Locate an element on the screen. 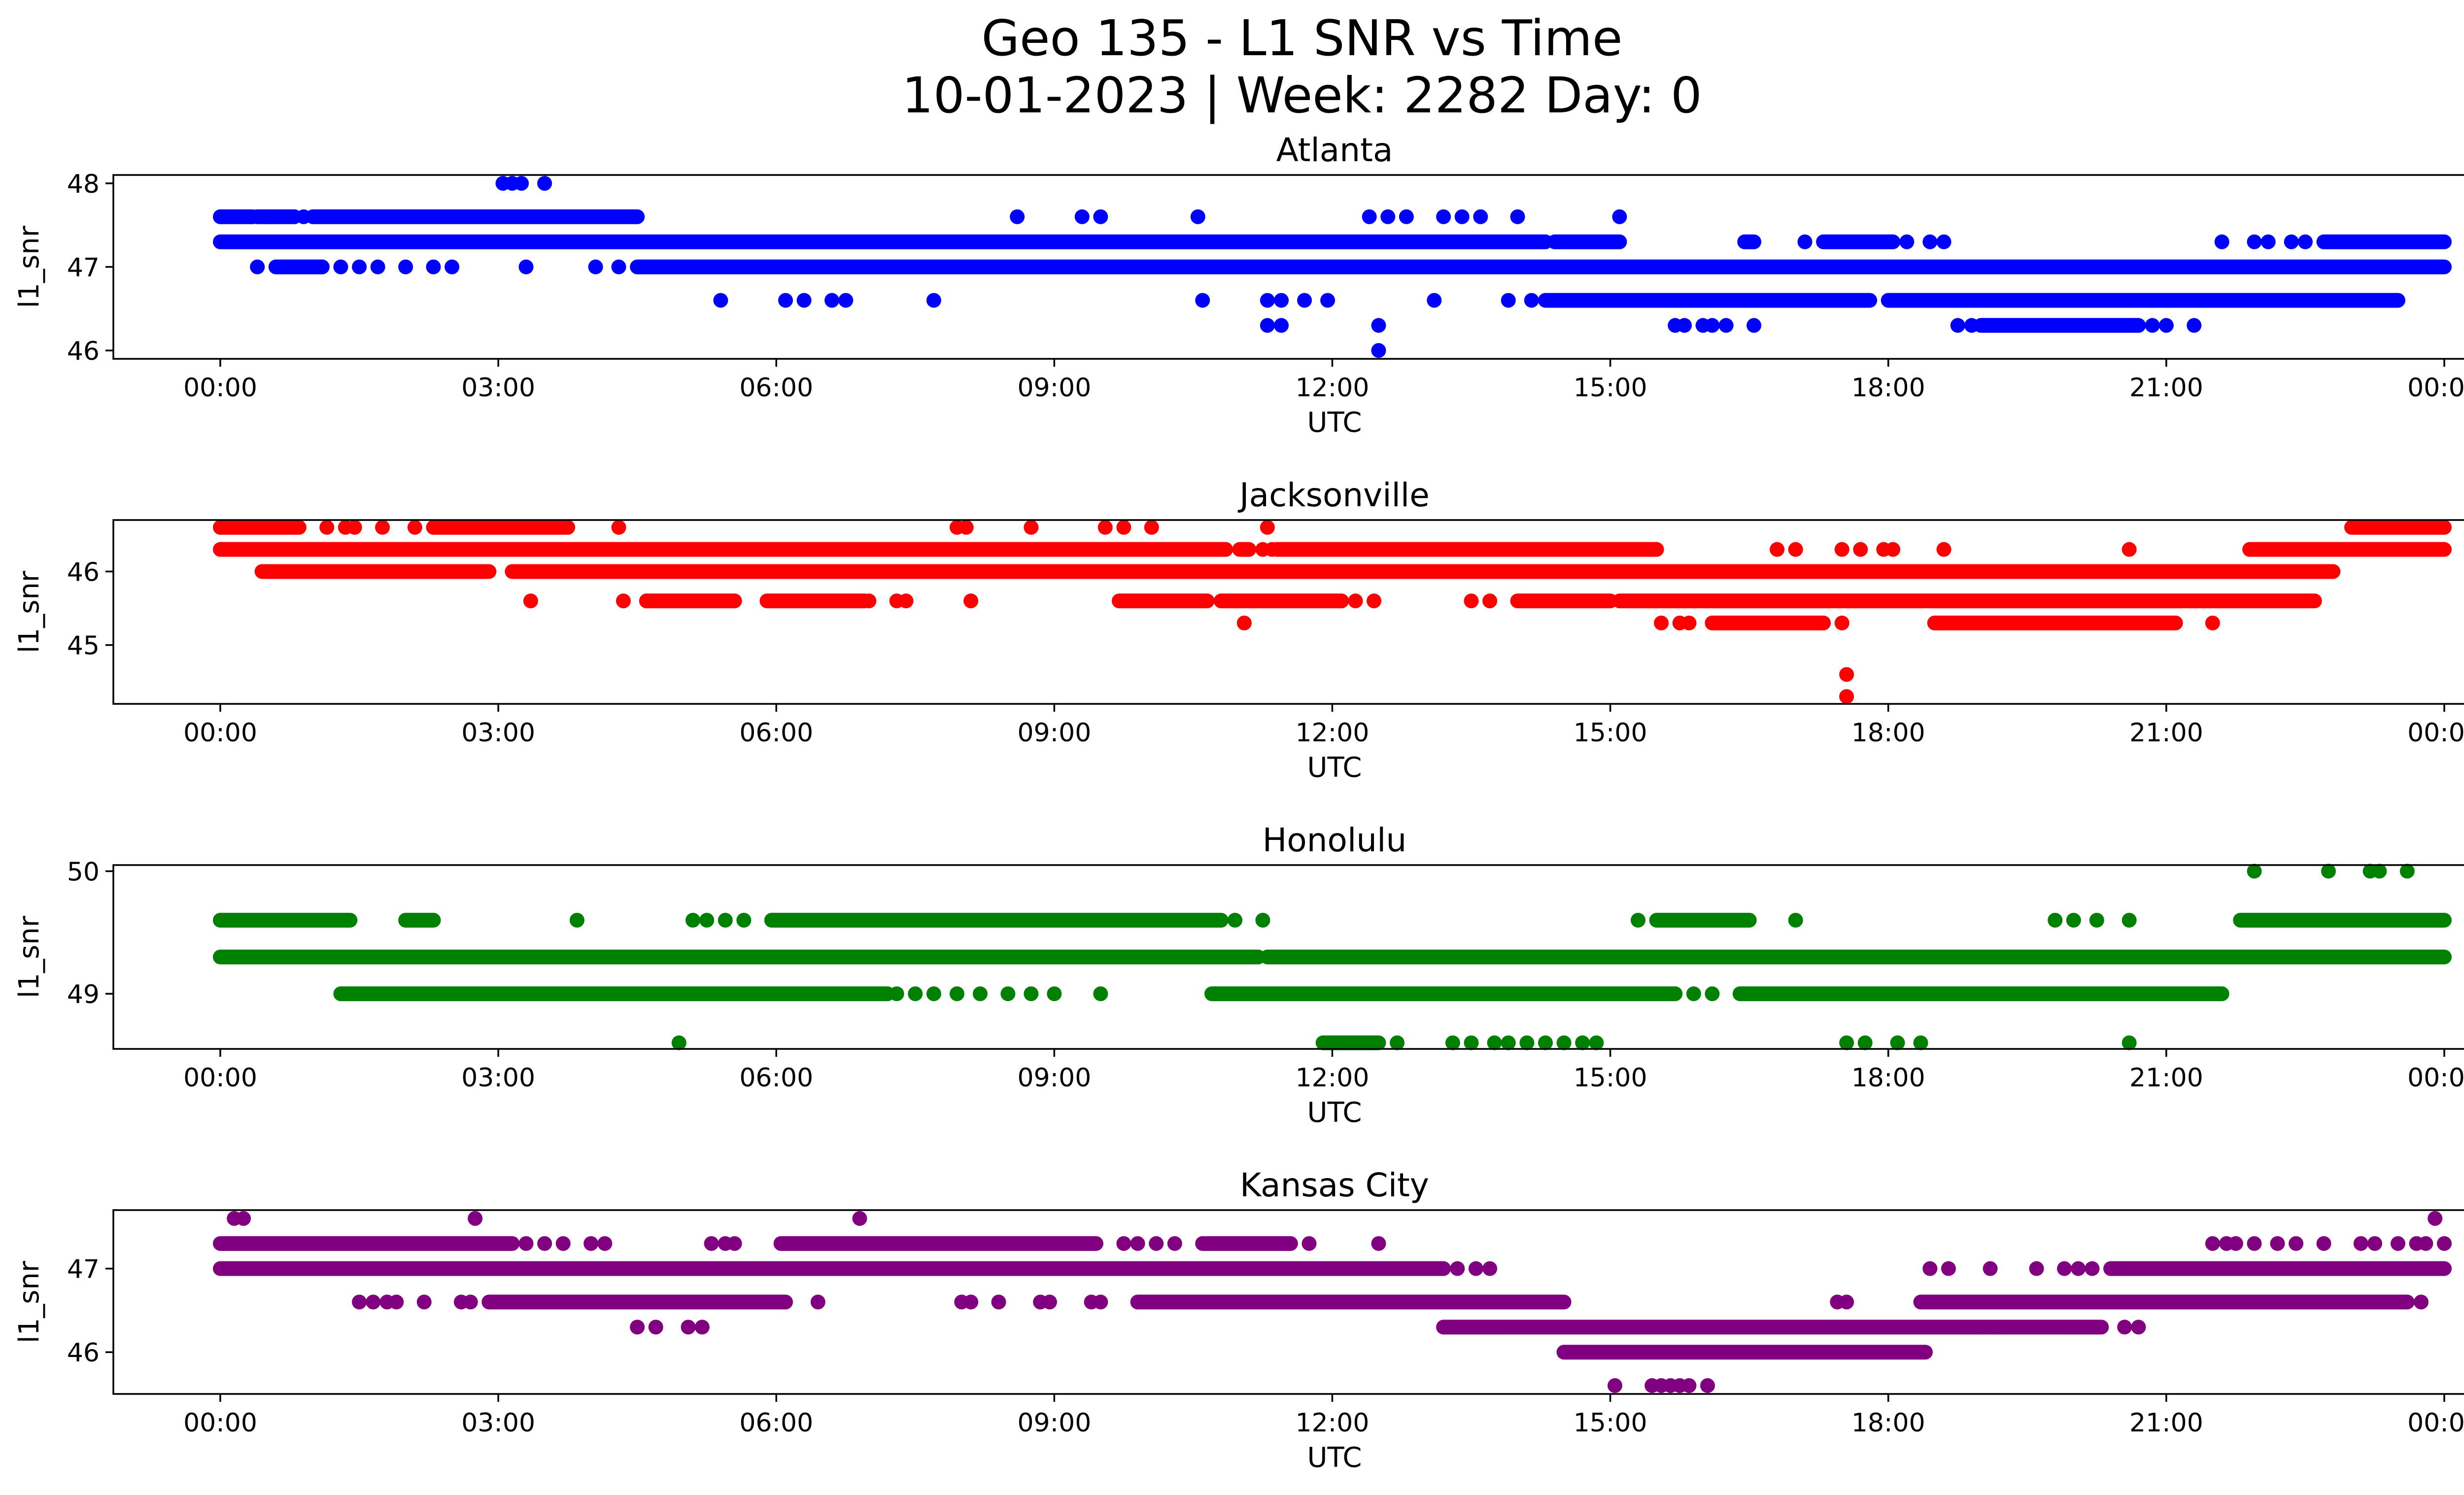  y-axis-label: l1_snr is located at coordinates (29, 266).